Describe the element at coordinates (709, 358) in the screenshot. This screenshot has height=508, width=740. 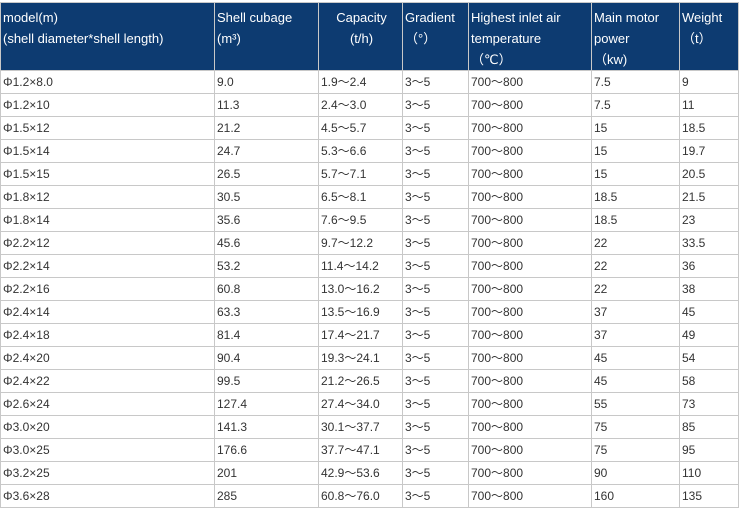
I see `weight-cell: 54` at that location.